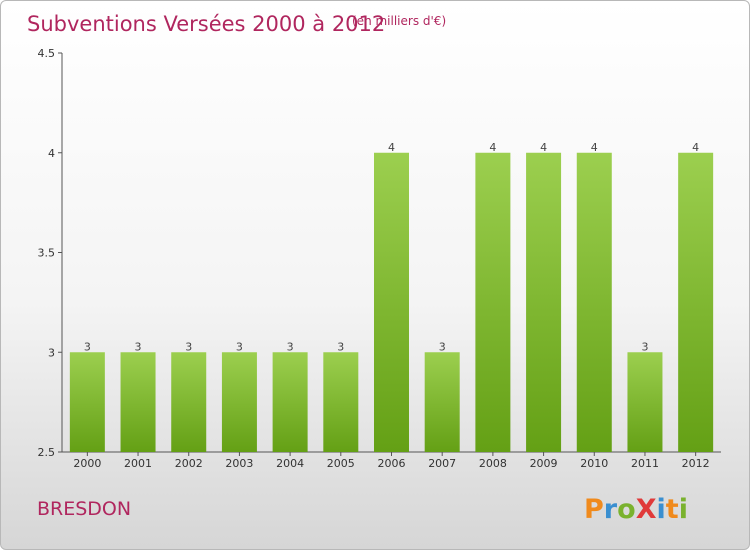 The width and height of the screenshot is (750, 550). What do you see at coordinates (399, 21) in the screenshot?
I see `chart-subtitle: (en milliers d'€)` at bounding box center [399, 21].